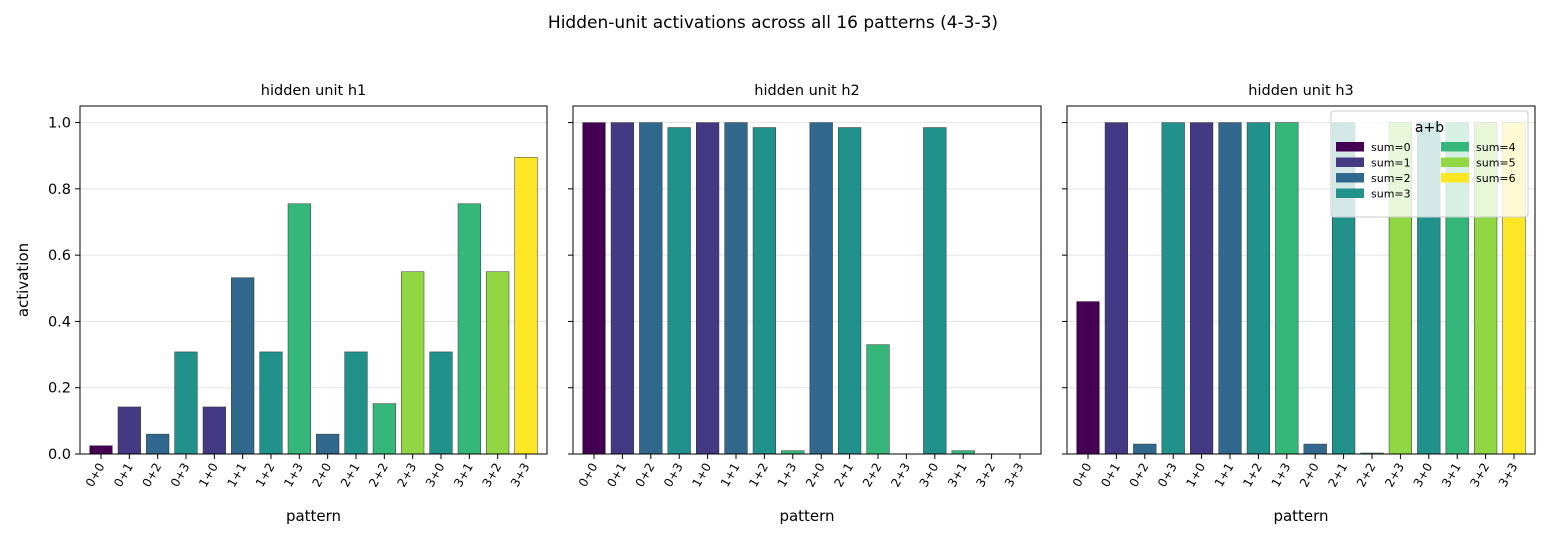 This screenshot has height=537, width=1547. What do you see at coordinates (1391, 178) in the screenshot?
I see `legend-entry: sum=2` at bounding box center [1391, 178].